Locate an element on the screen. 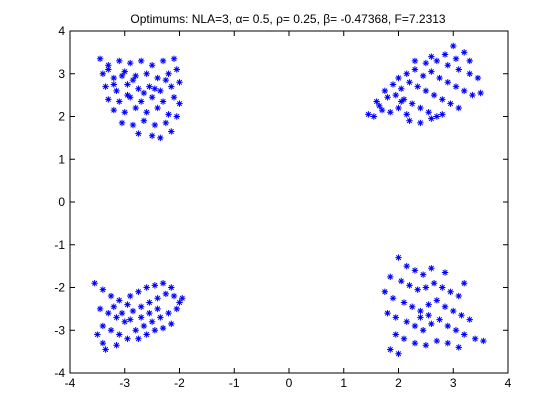 This screenshot has width=560, height=420. x-tick-label: -4 is located at coordinates (70, 383).